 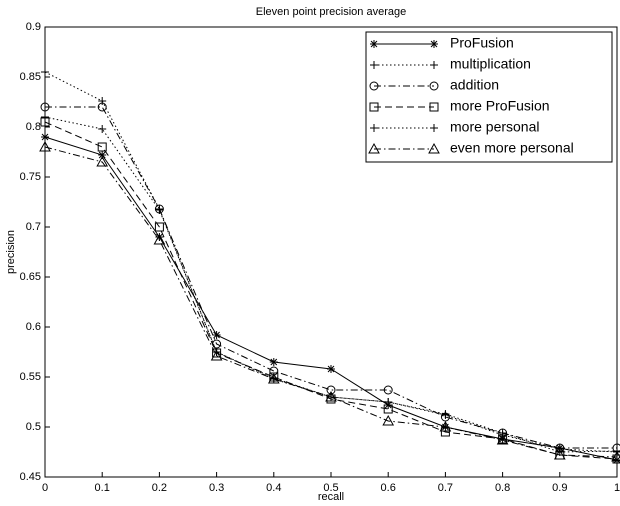 I want to click on y-tick-label: 0.7, so click(x=33, y=227).